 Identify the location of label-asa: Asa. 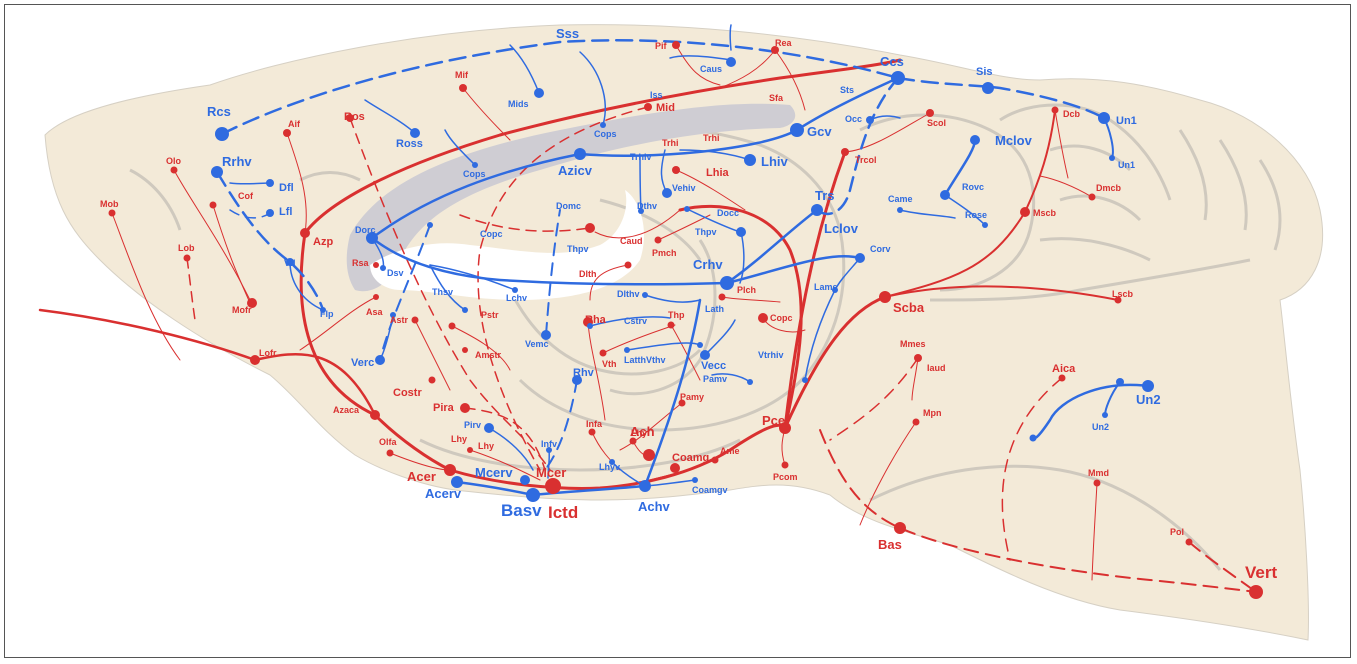
(375, 312).